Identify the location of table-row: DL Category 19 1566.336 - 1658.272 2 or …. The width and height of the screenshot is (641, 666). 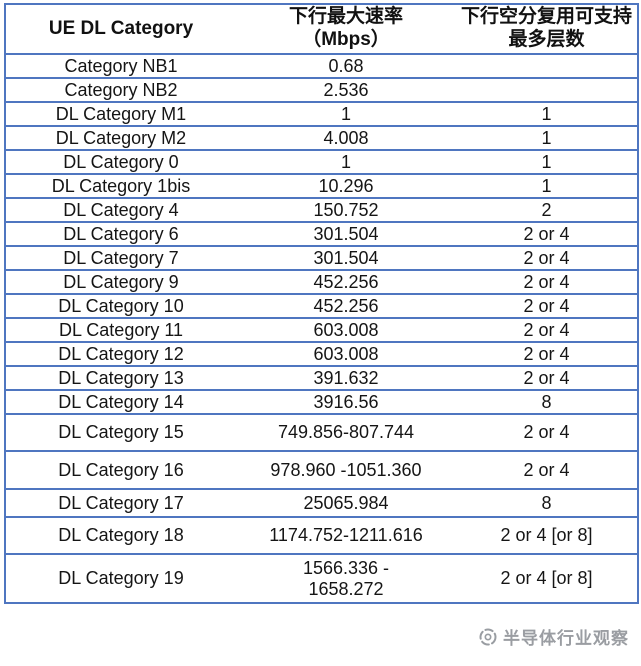
(321, 578).